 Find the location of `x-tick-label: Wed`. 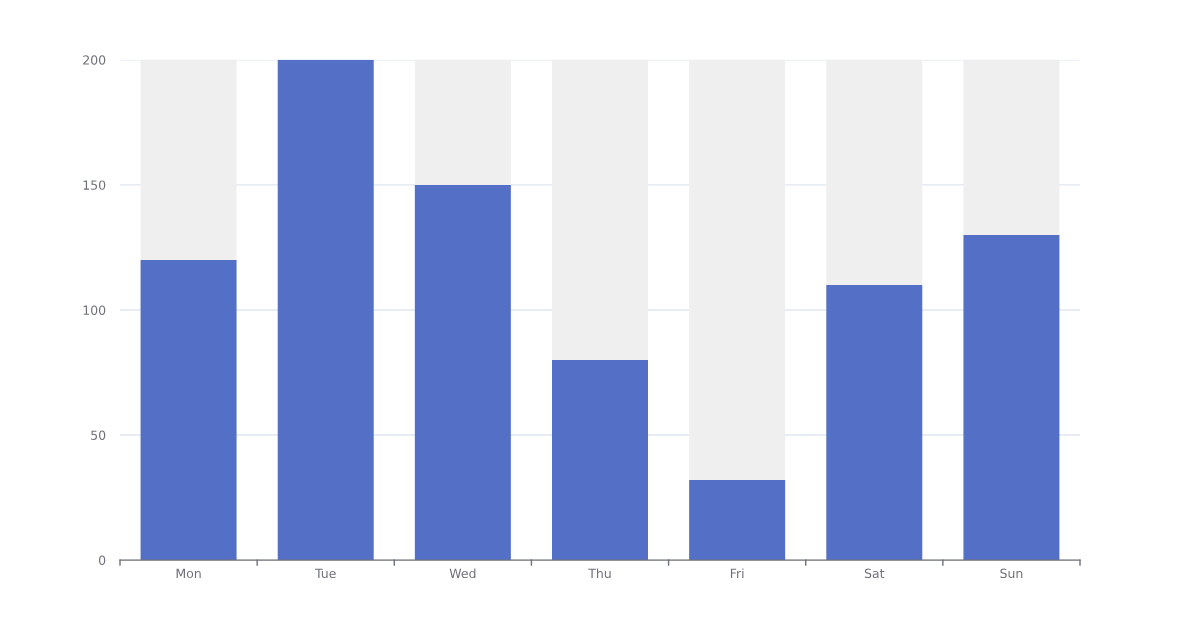

x-tick-label: Wed is located at coordinates (462, 573).